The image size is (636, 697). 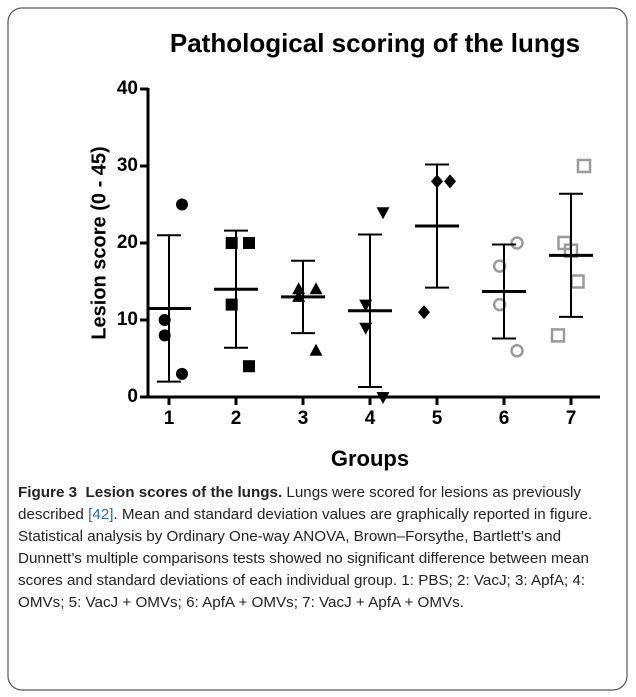 What do you see at coordinates (375, 43) in the screenshot?
I see `chart-title: Pathological scoring of the lungs` at bounding box center [375, 43].